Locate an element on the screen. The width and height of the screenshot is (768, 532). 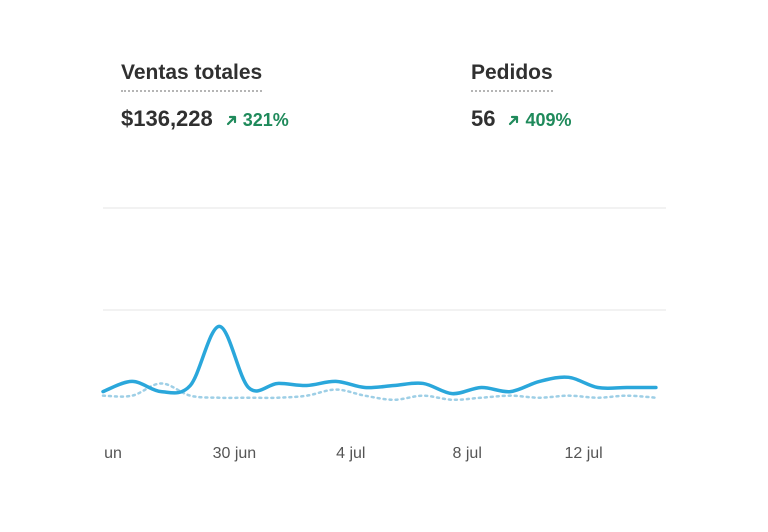
chart-series is located at coordinates (379, 363).